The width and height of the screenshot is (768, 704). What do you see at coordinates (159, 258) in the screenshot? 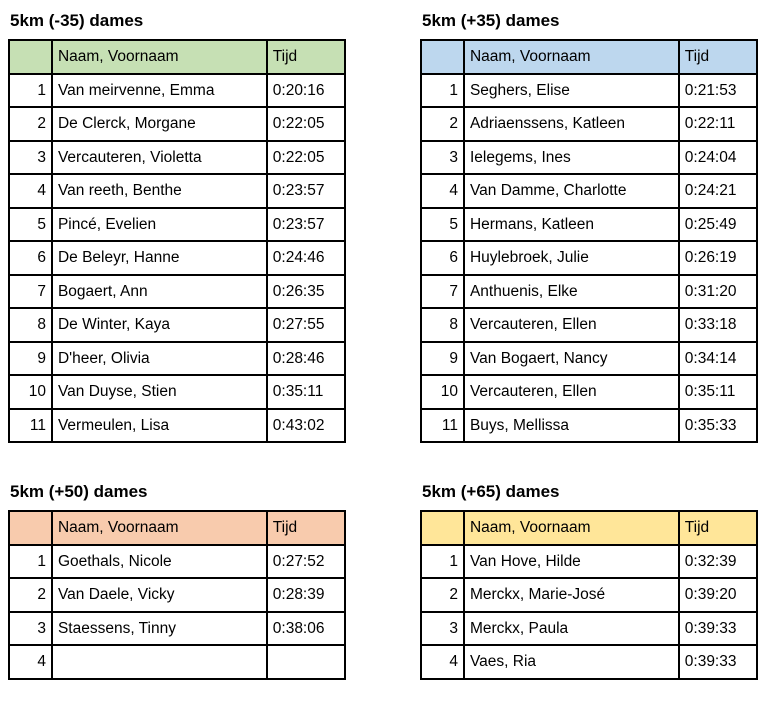
I see `name-cell: De Beleyr, Hanne` at bounding box center [159, 258].